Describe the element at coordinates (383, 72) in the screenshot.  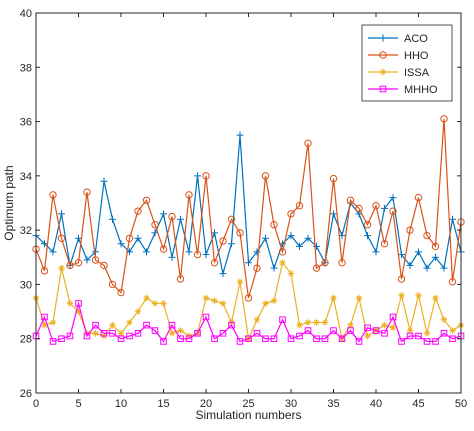
I see `legend-marker-issa` at that location.